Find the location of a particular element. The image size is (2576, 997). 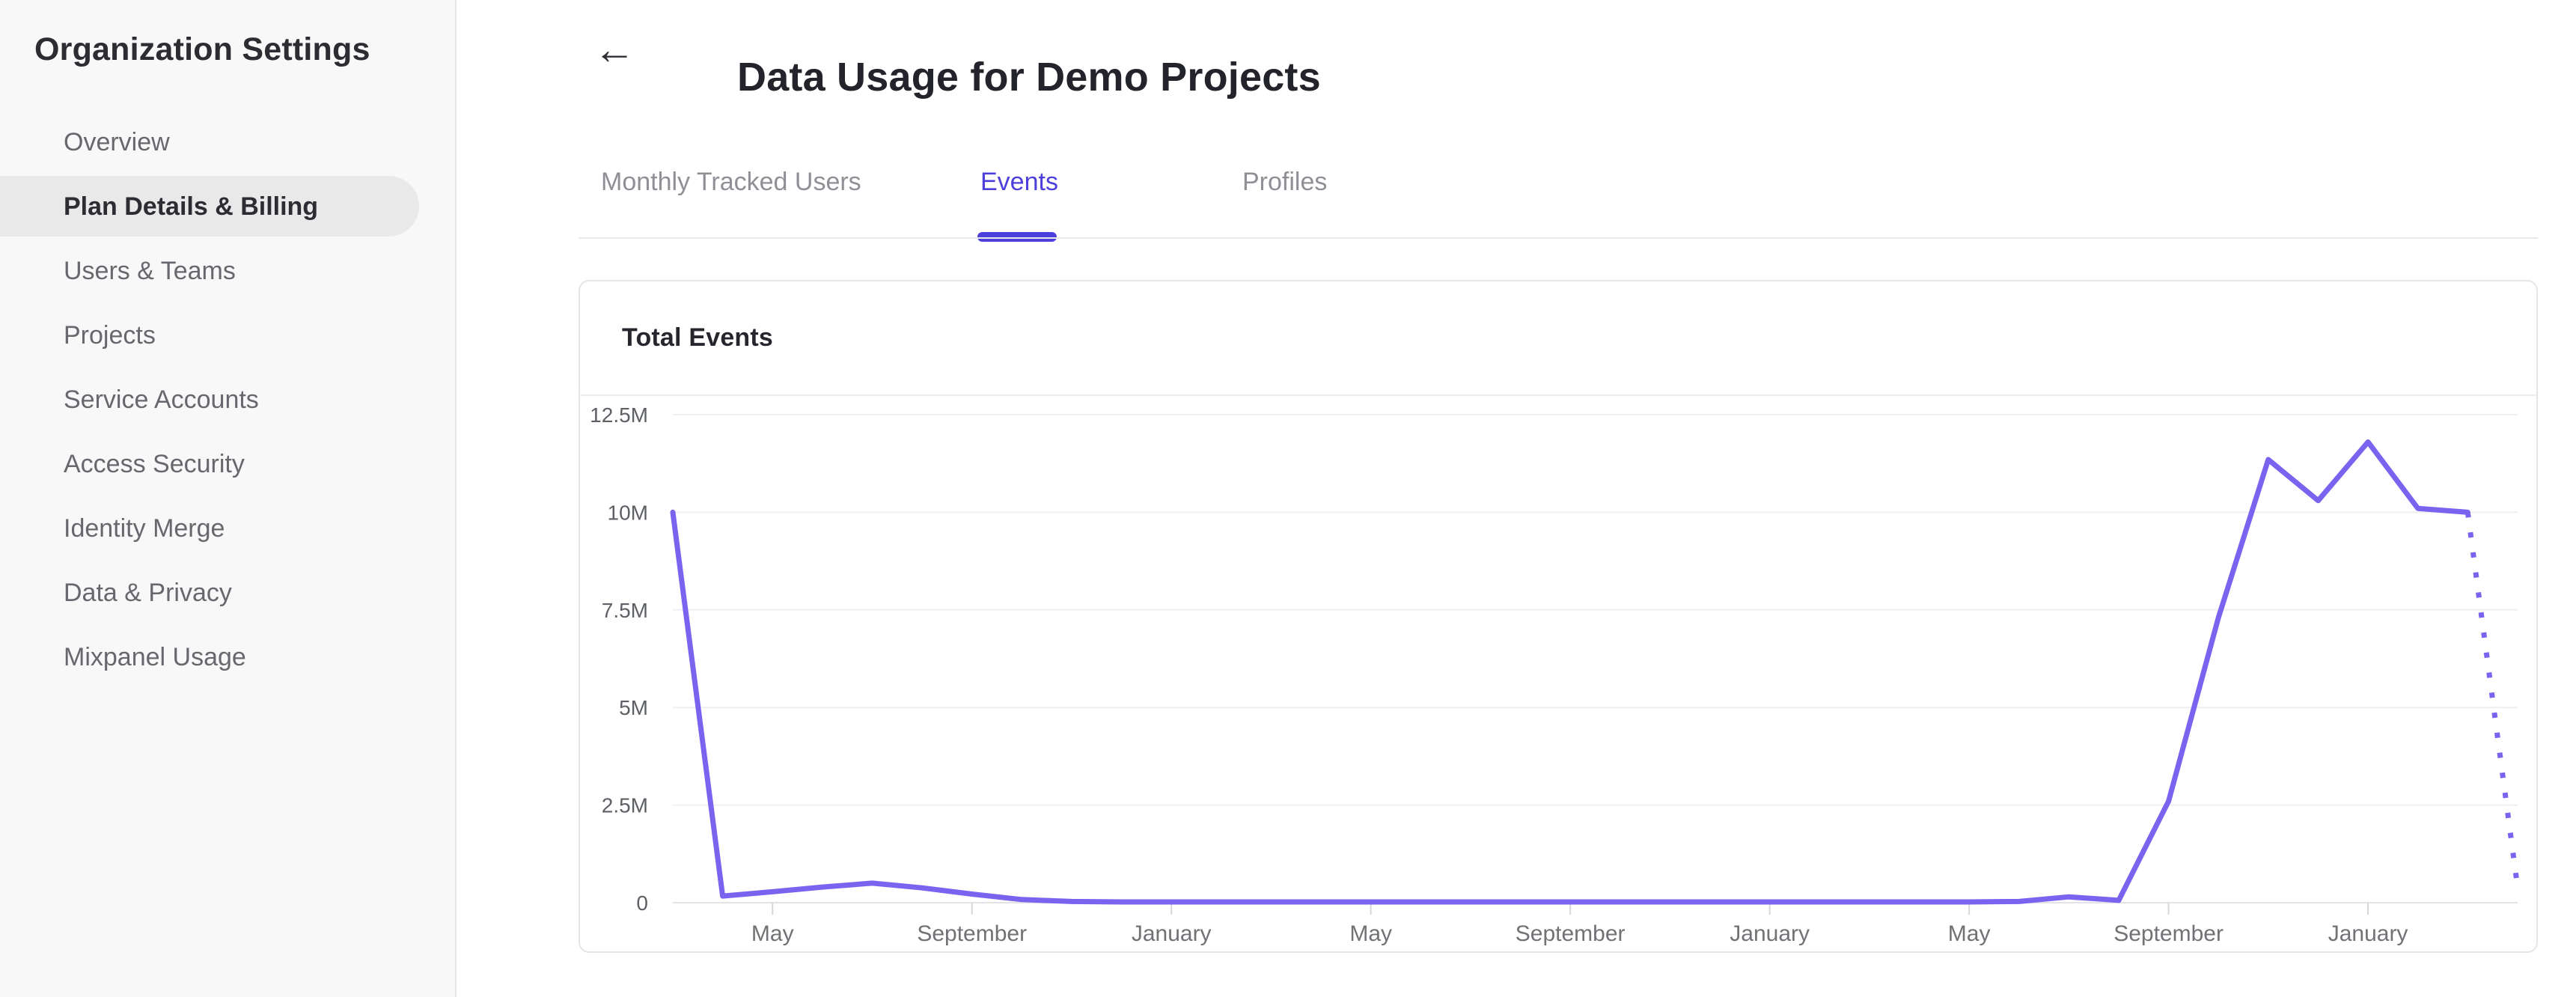

active-tab-indicator is located at coordinates (1017, 237).